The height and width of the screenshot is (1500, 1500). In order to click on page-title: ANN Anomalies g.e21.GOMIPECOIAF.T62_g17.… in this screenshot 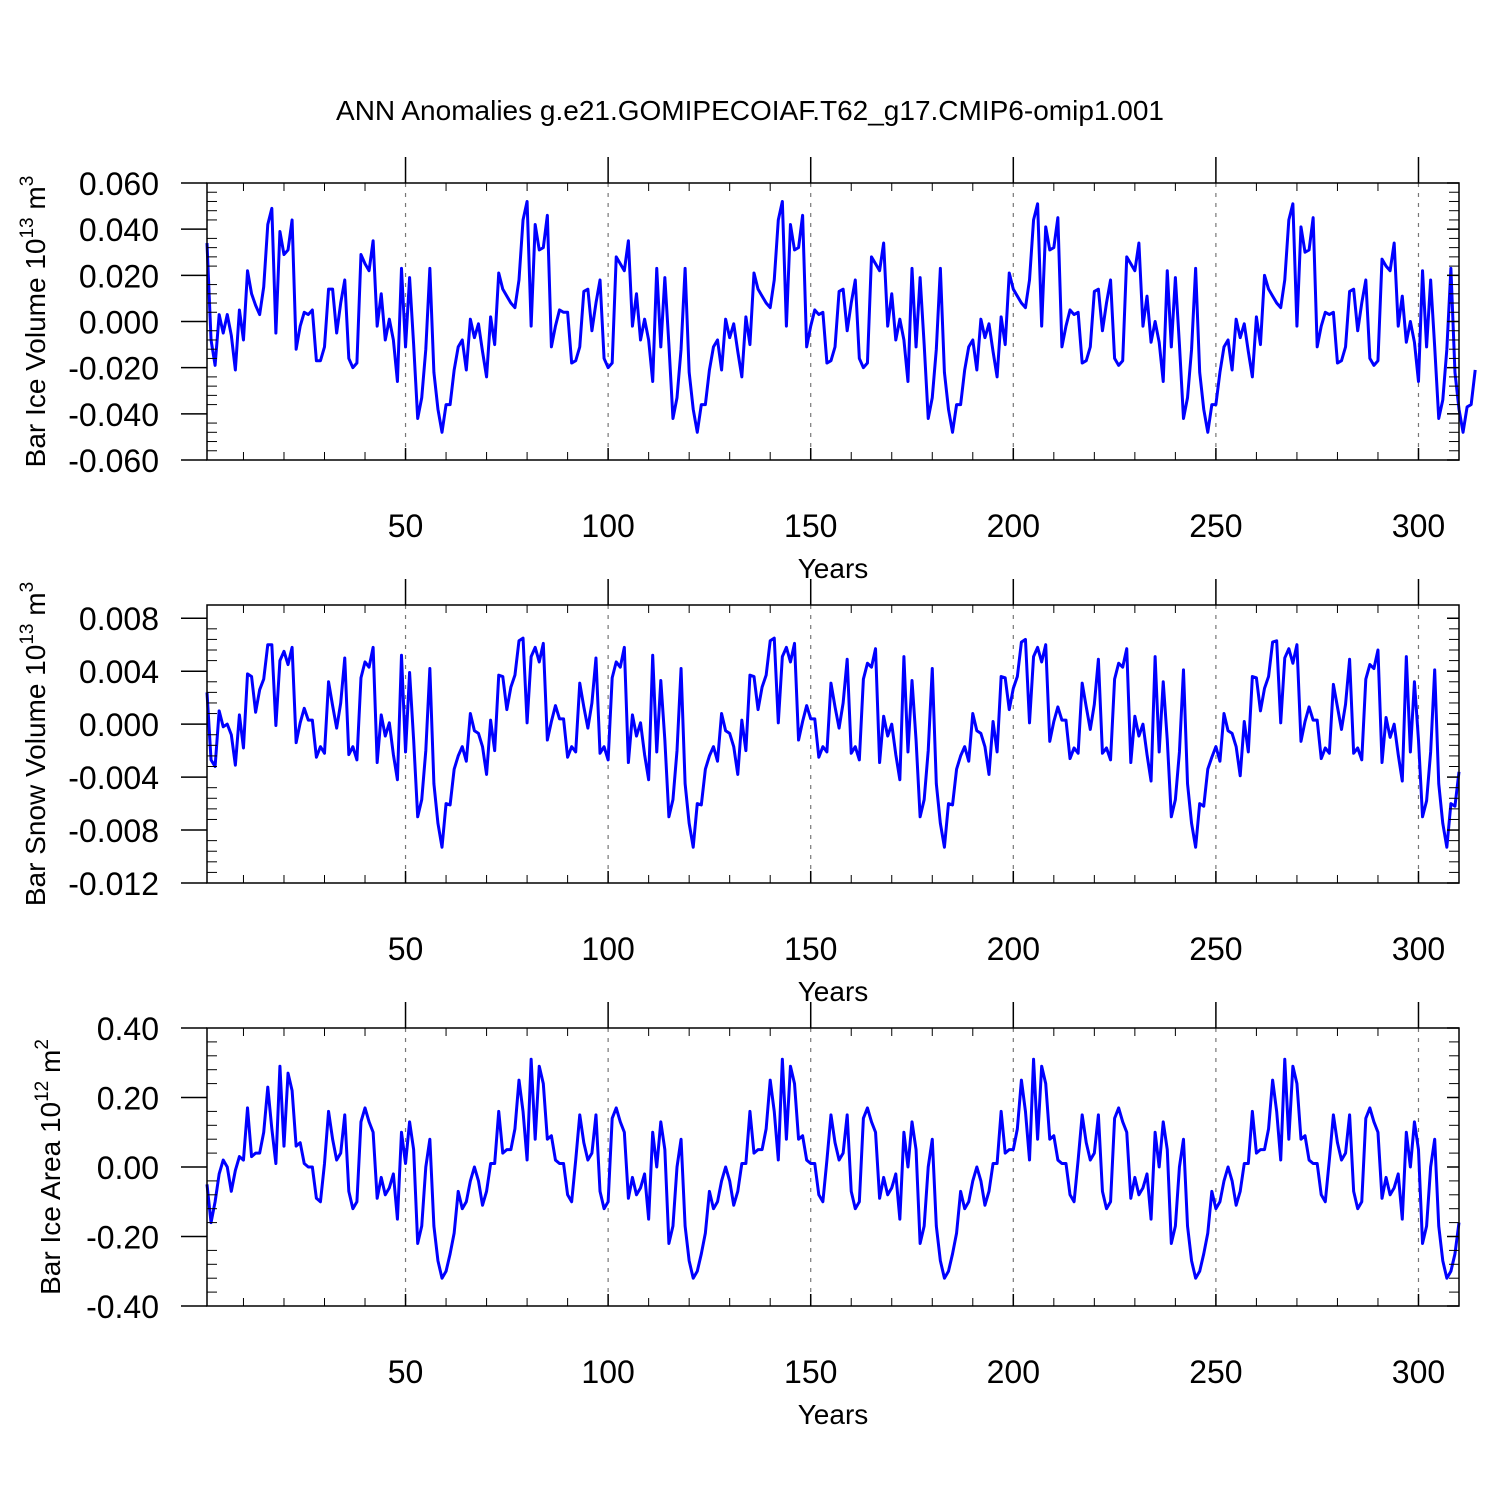, I will do `click(750, 110)`.